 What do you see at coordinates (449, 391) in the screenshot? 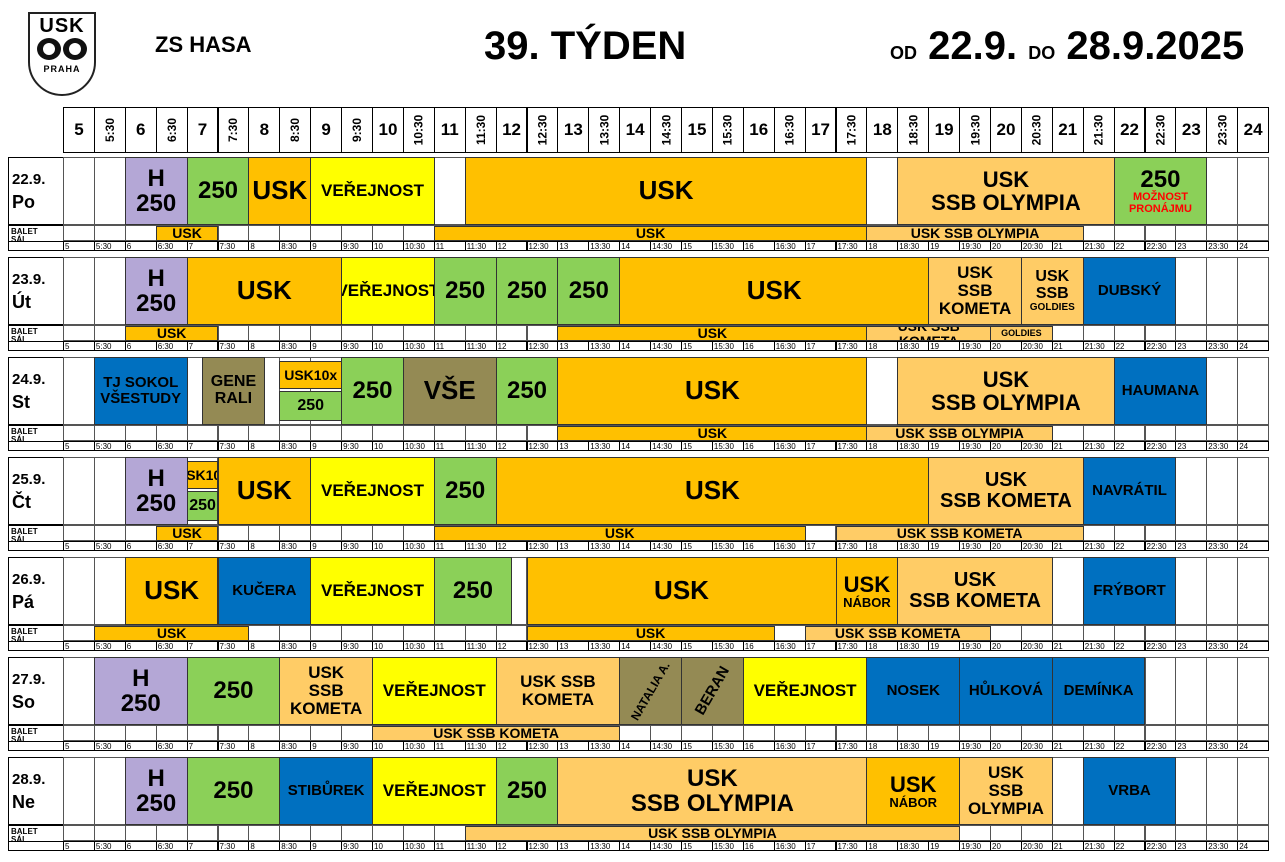
I see `schedule-block: VŠE` at bounding box center [449, 391].